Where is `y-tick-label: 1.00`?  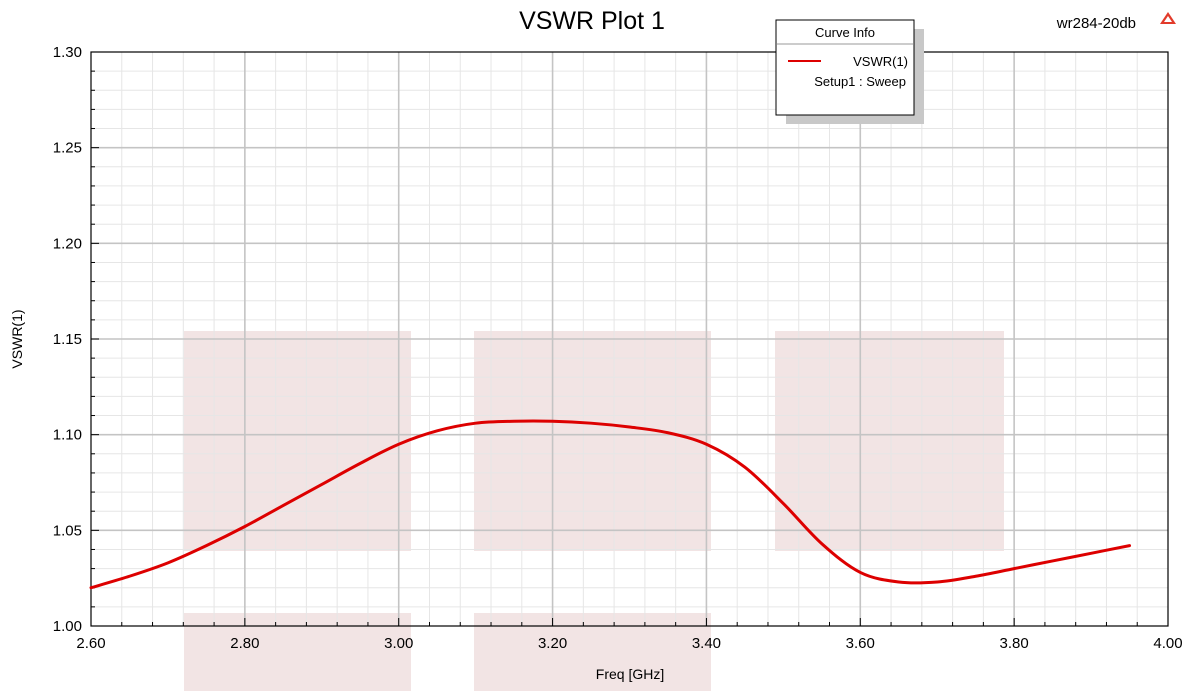 y-tick-label: 1.00 is located at coordinates (67, 626).